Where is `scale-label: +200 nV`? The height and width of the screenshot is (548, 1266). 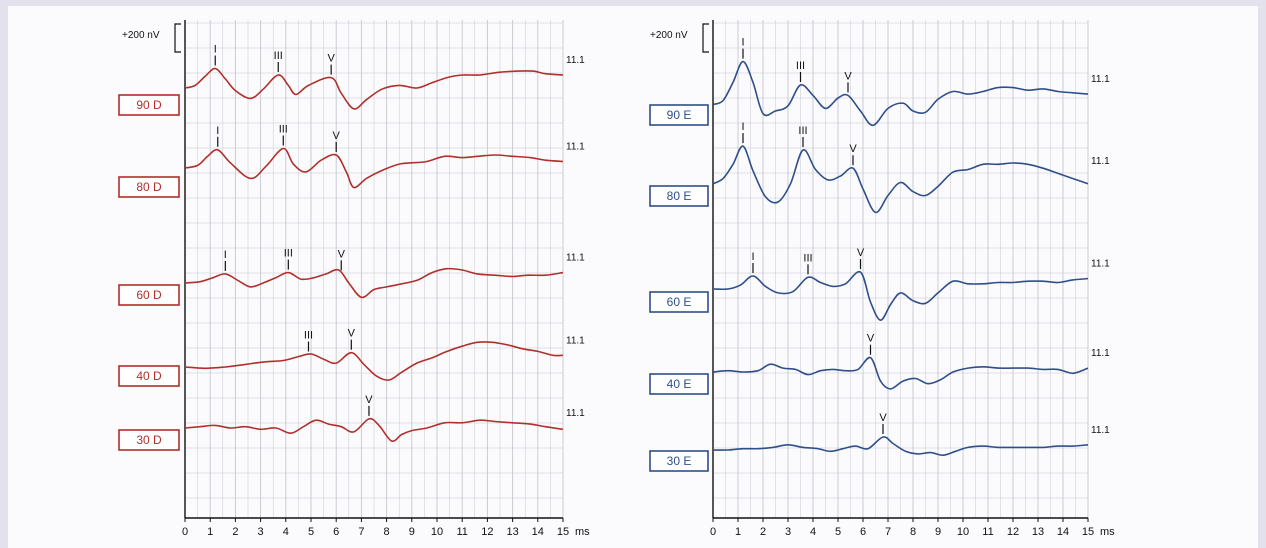 scale-label: +200 nV is located at coordinates (141, 35).